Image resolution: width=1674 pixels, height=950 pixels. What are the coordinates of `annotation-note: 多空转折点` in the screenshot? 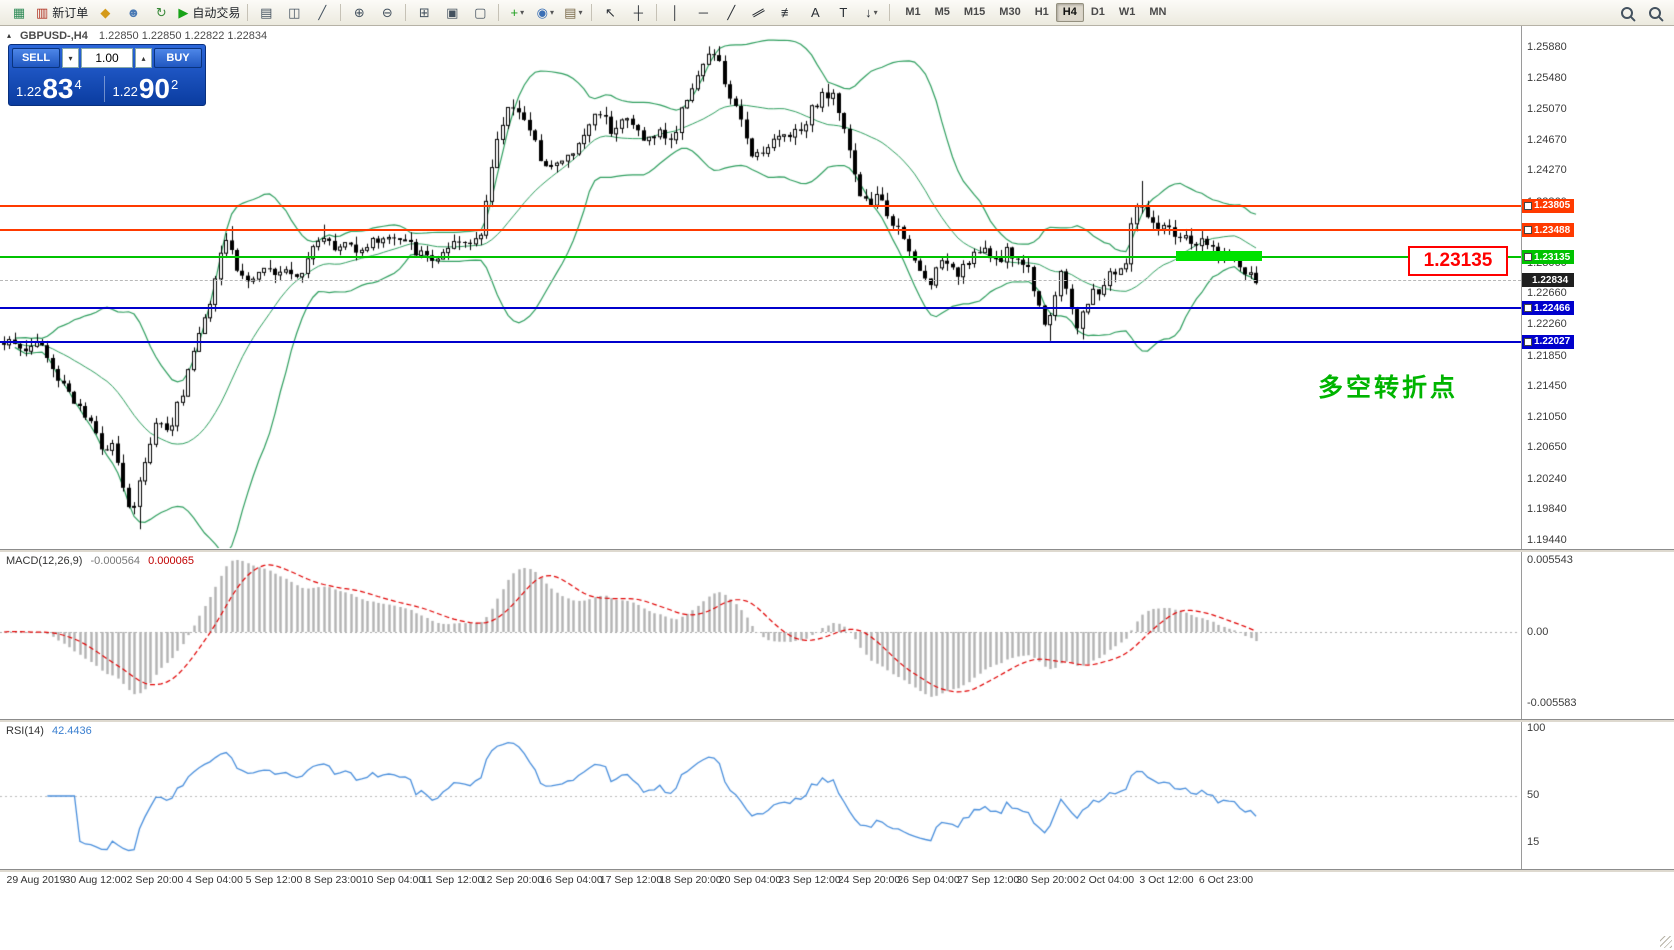 It's located at (1388, 388).